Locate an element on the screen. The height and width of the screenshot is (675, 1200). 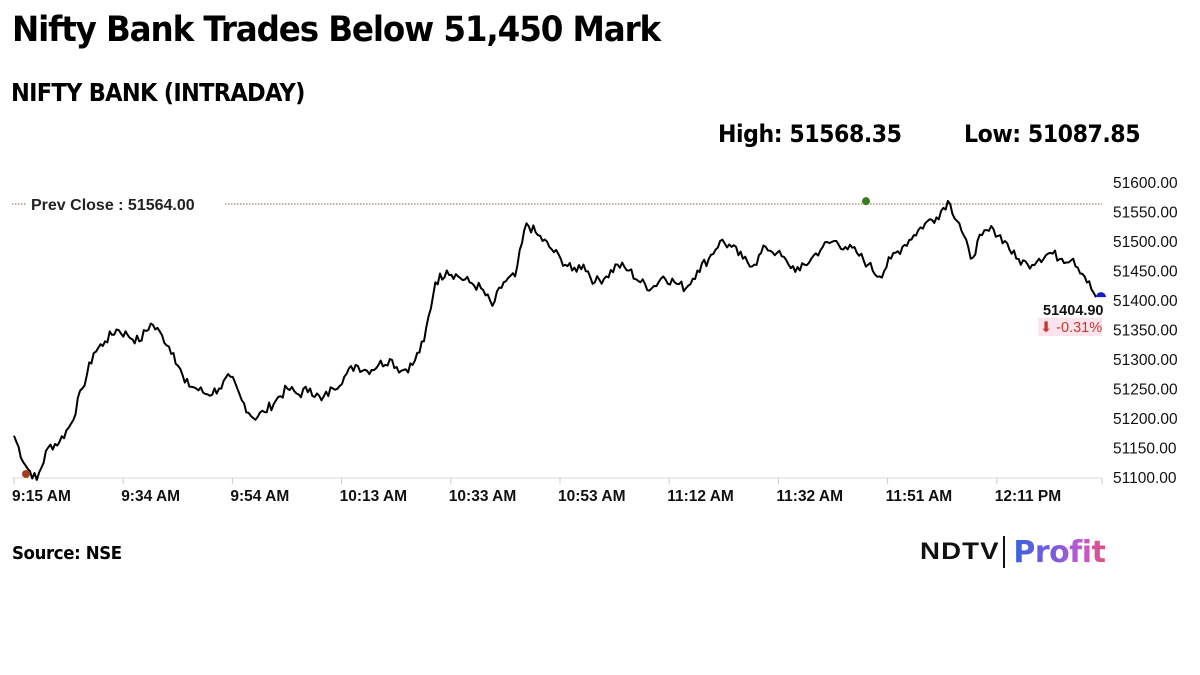
low-marker is located at coordinates (26, 474).